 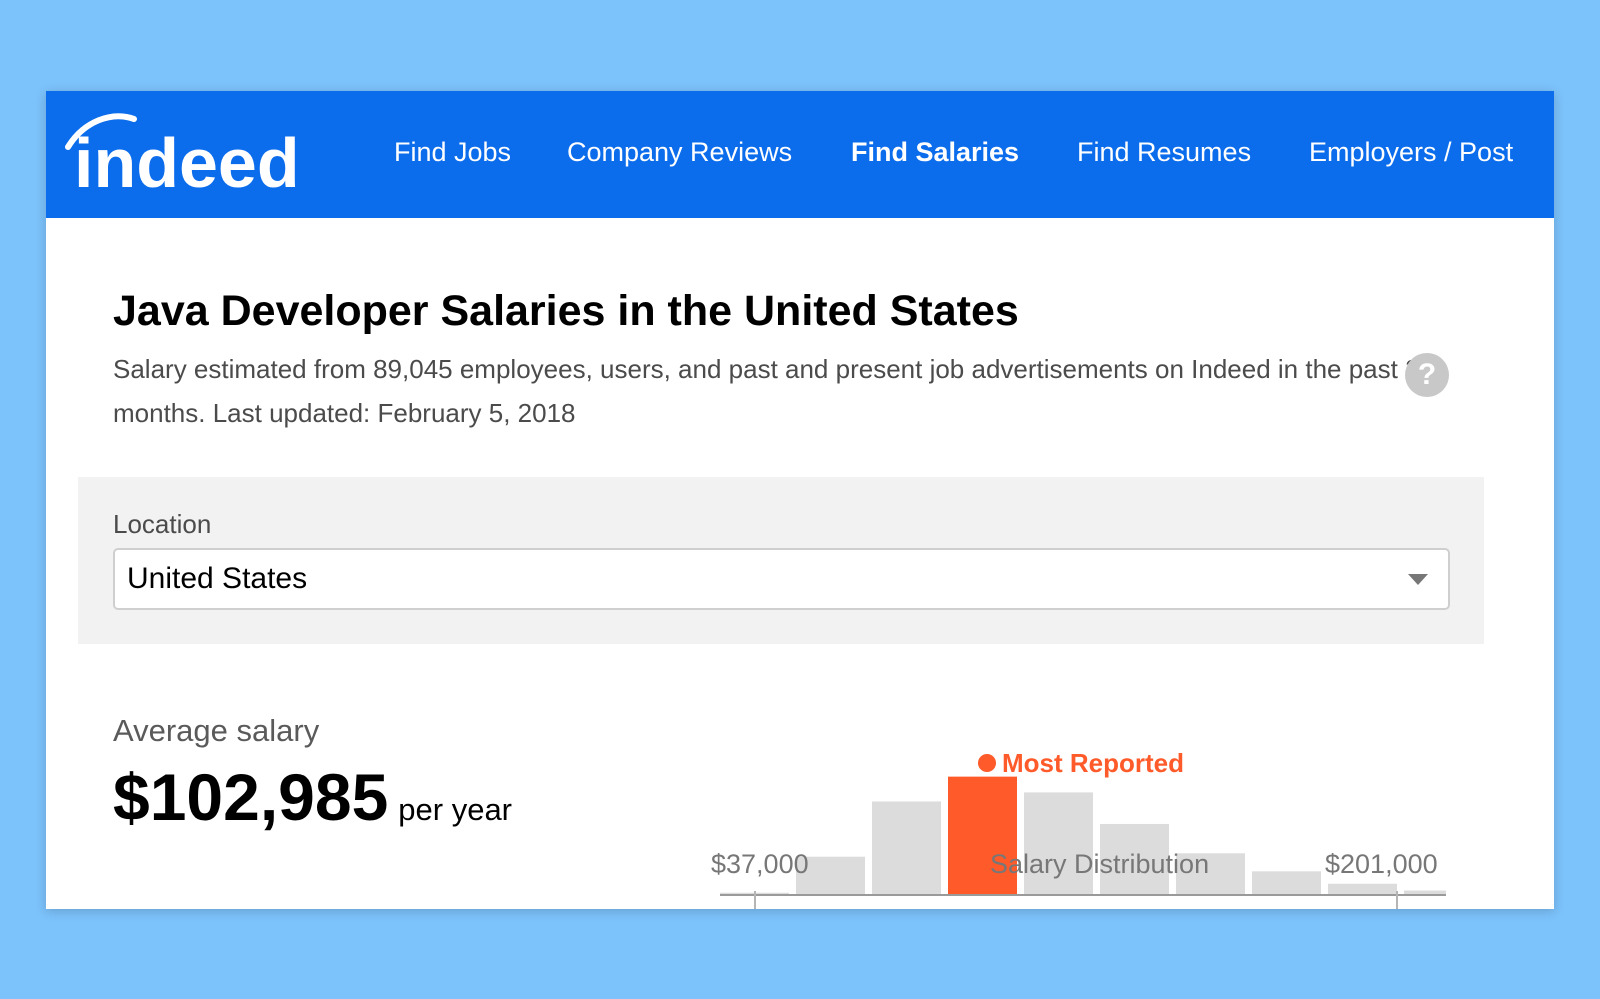 I want to click on salary-distribution-chart: Most Reported, so click(x=1083, y=822).